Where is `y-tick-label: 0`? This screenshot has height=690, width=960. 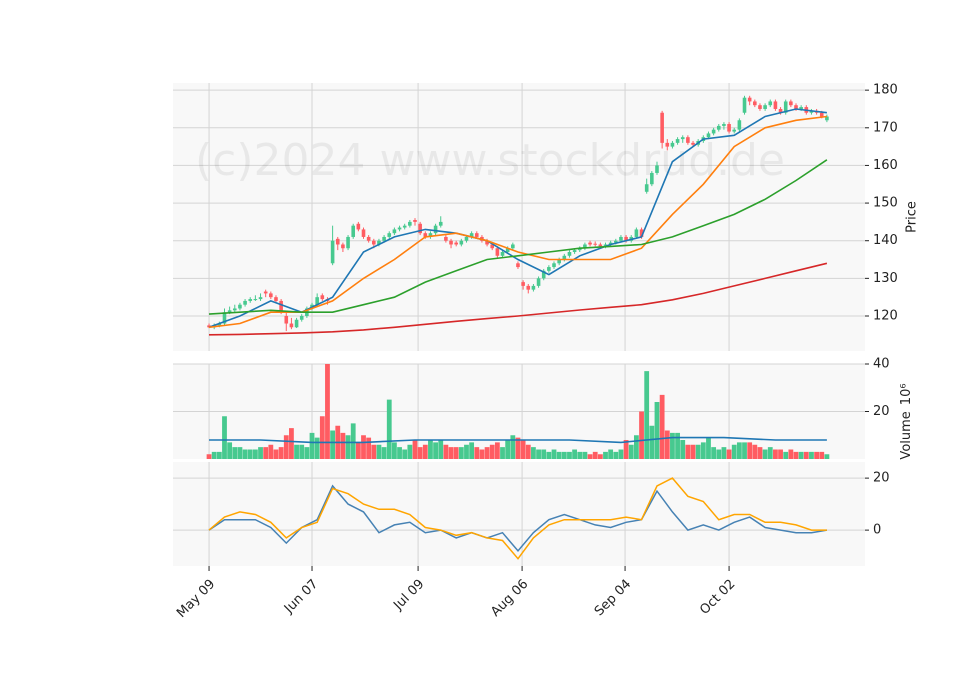 y-tick-label: 0 is located at coordinates (877, 530).